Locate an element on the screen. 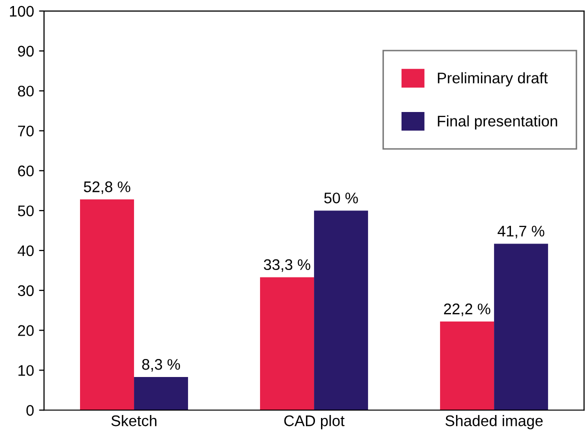  y-tick-label: 20 is located at coordinates (26, 330).